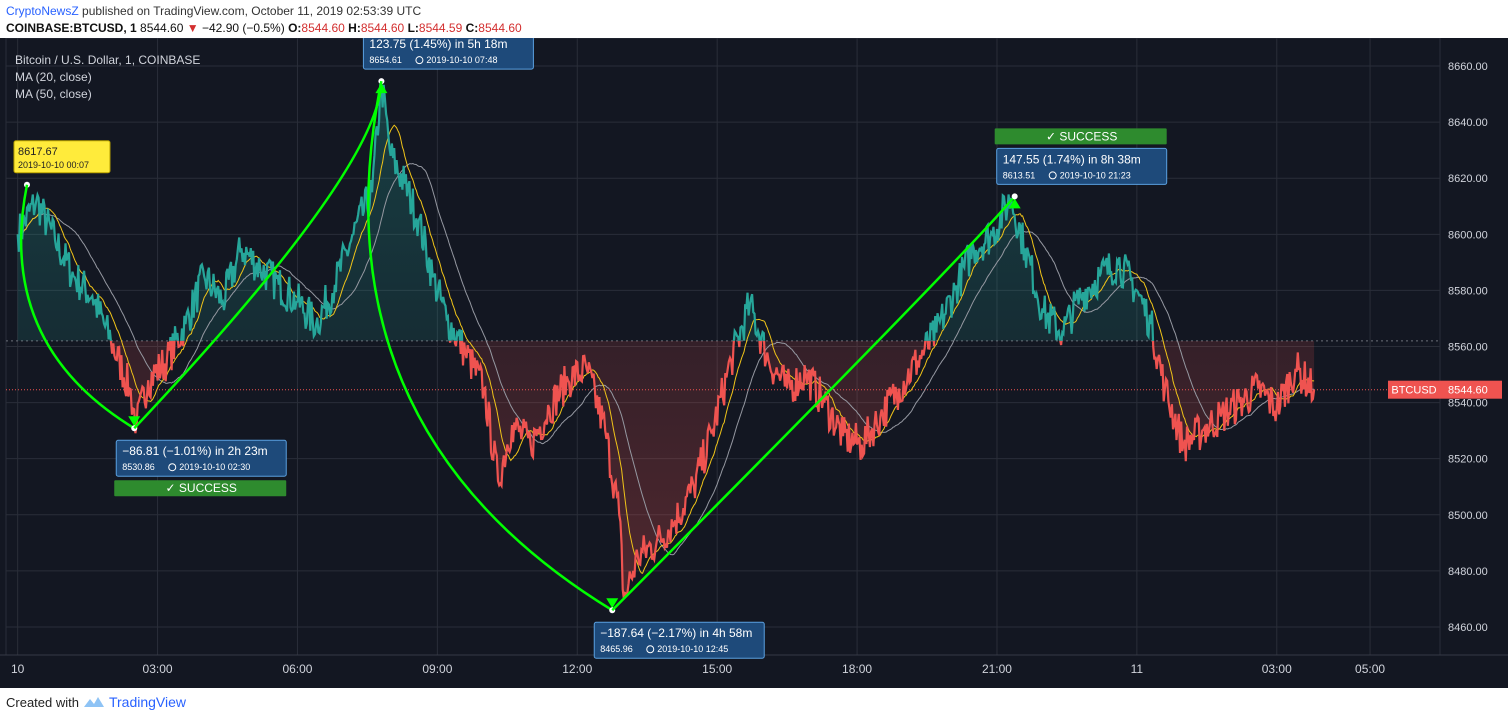 The width and height of the screenshot is (1508, 720). Describe the element at coordinates (440, 28) in the screenshot. I see `low-value: 8544.59` at that location.